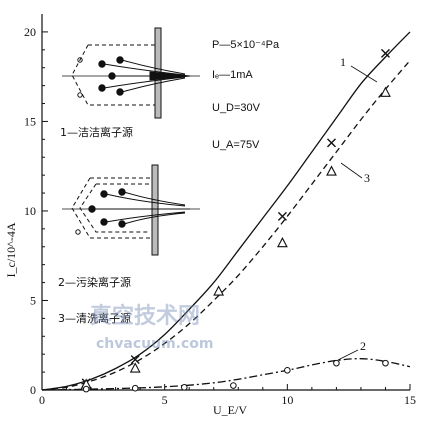  I want to click on watermark: 真空技术网 chvacuum.com, so click(151, 327).